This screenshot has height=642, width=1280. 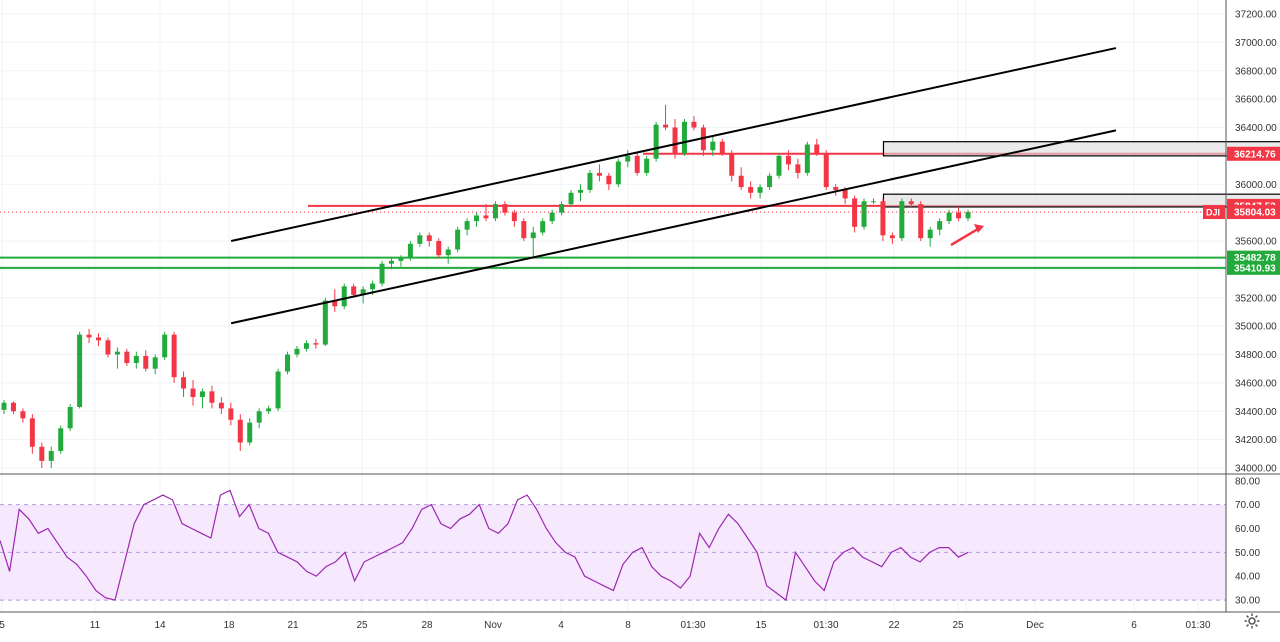 I want to click on time-tick-label: 4, so click(x=561, y=625).